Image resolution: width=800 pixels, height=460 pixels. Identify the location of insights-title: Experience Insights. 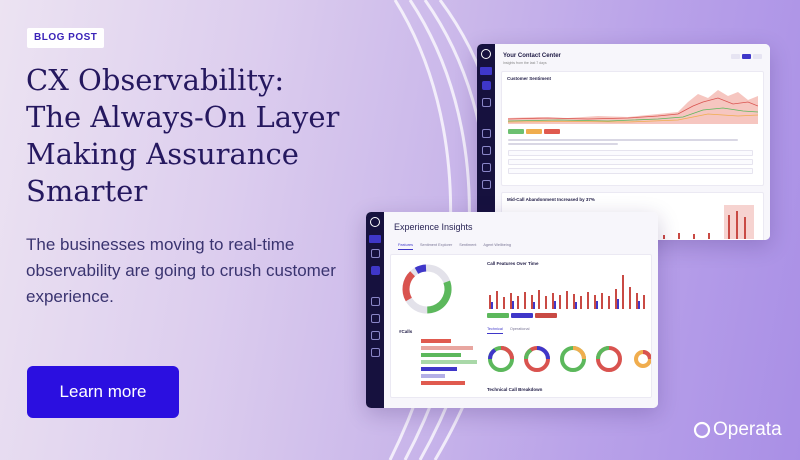
(433, 227).